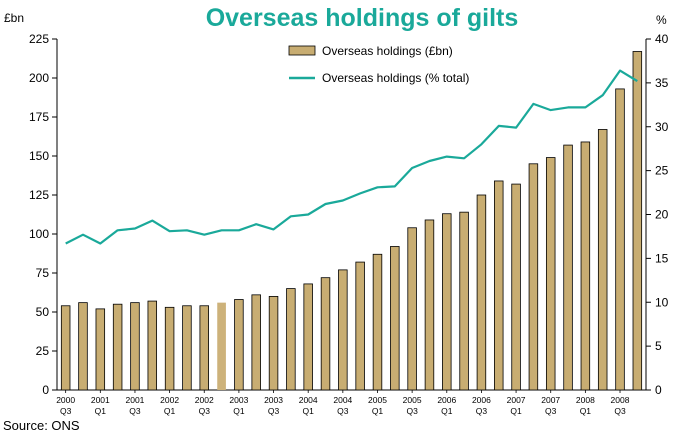 Image resolution: width=683 pixels, height=439 pixels. Describe the element at coordinates (39, 156) in the screenshot. I see `left-tick-label: 150` at that location.